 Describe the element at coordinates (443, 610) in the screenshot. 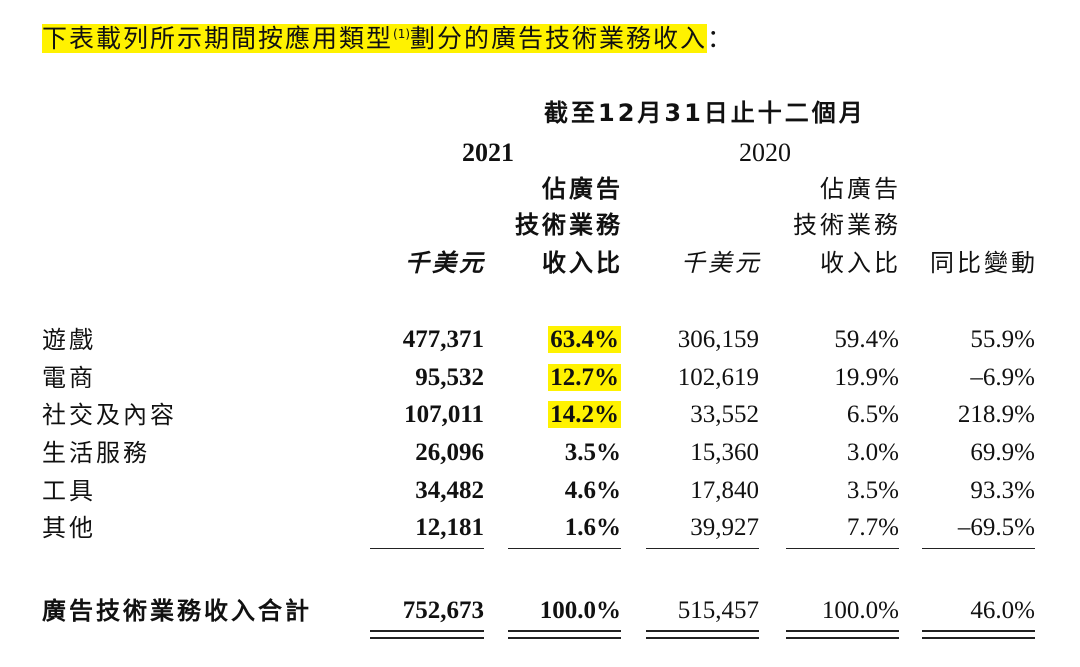

I see `total-amount-2021: 752,673` at that location.